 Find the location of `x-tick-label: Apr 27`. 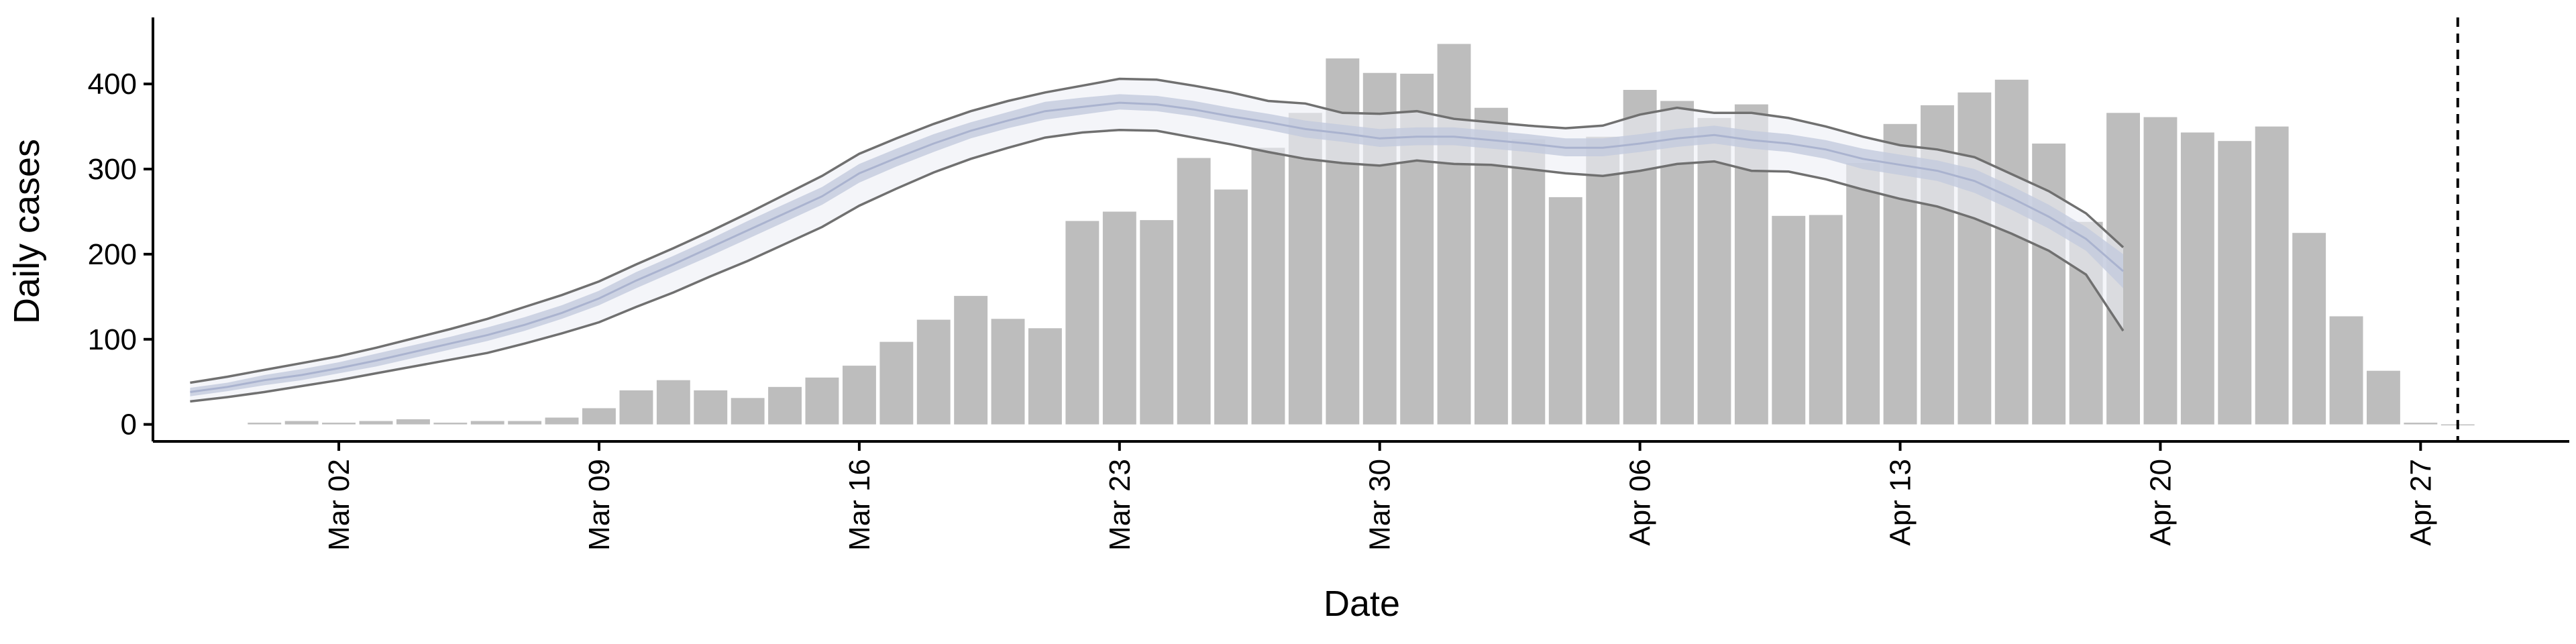

x-tick-label: Apr 27 is located at coordinates (2420, 502).